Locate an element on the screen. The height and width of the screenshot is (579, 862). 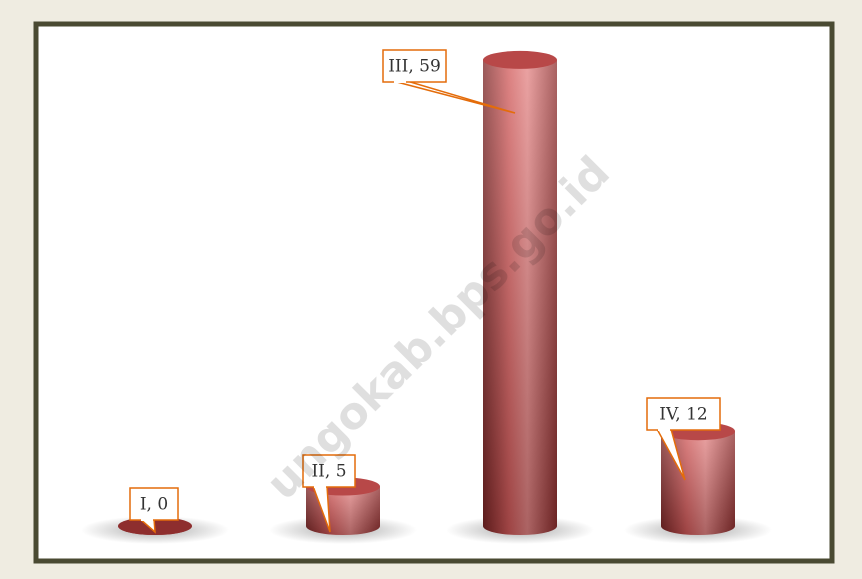
data-label: II, 5 is located at coordinates (328, 472).